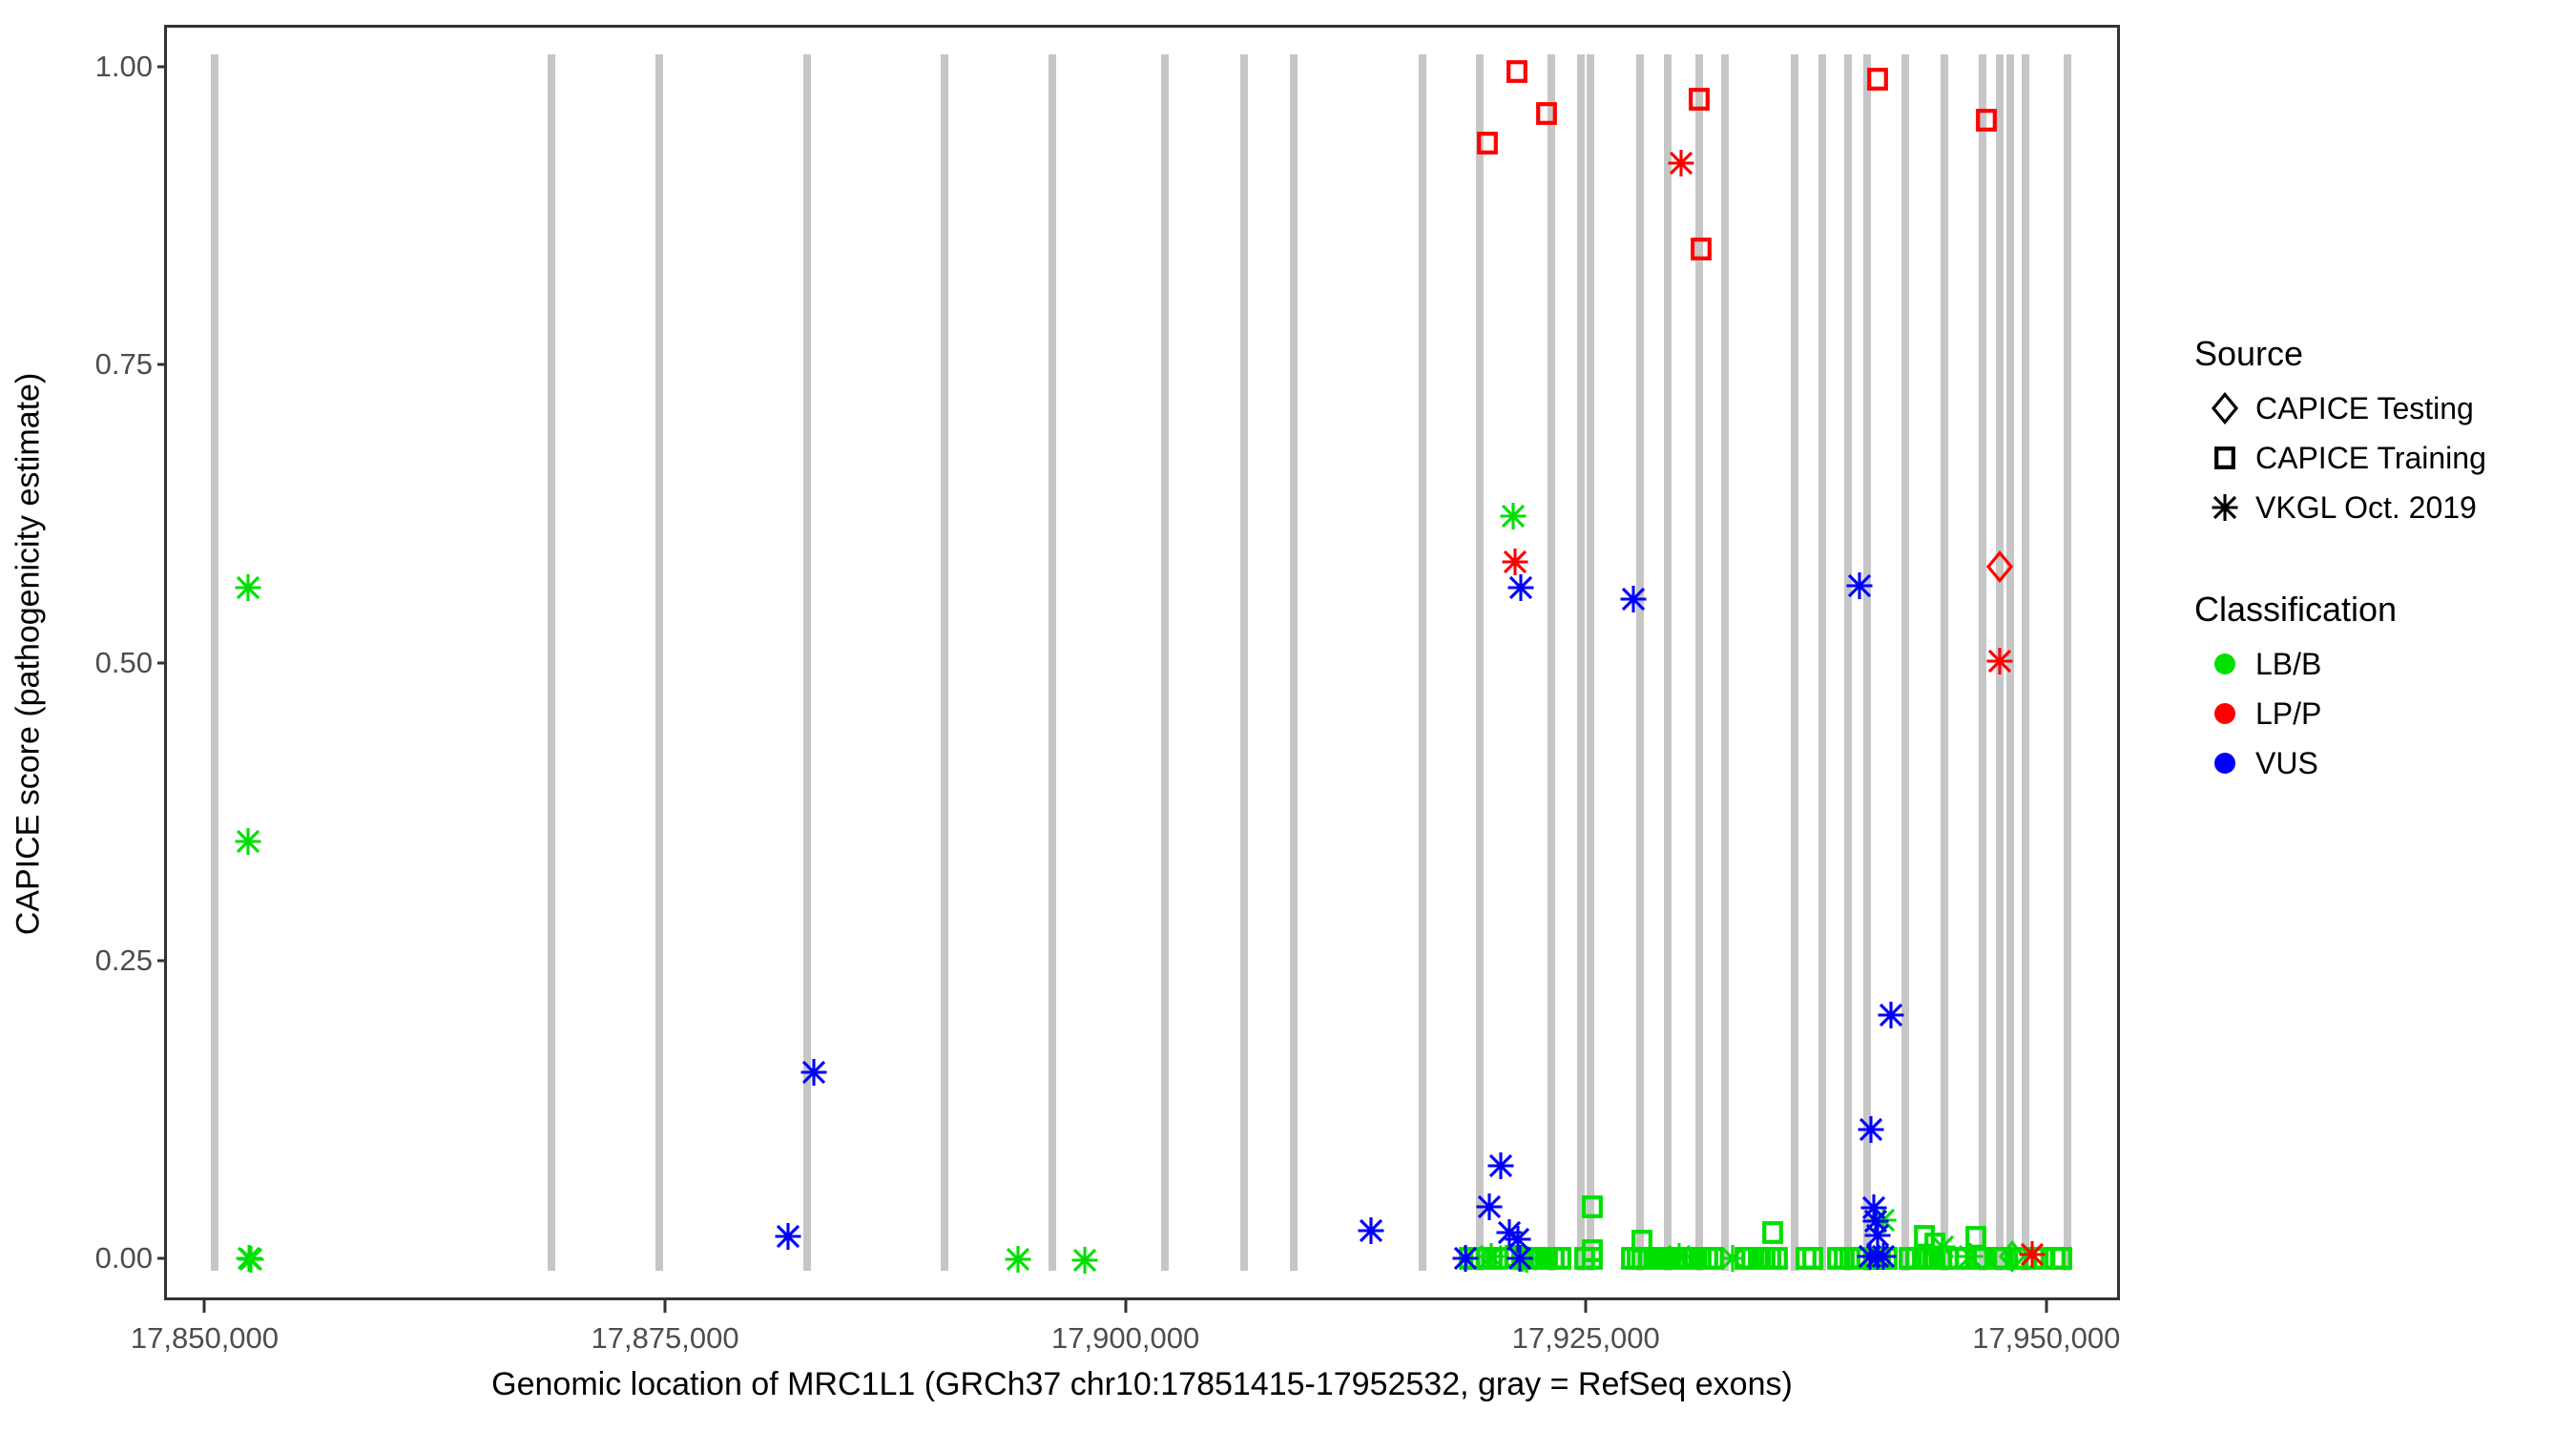 The image size is (2576, 1431). Describe the element at coordinates (86, 715) in the screenshot. I see `y-axis-ticks: 0.00 0.25 0.50 0.75 1.00` at that location.